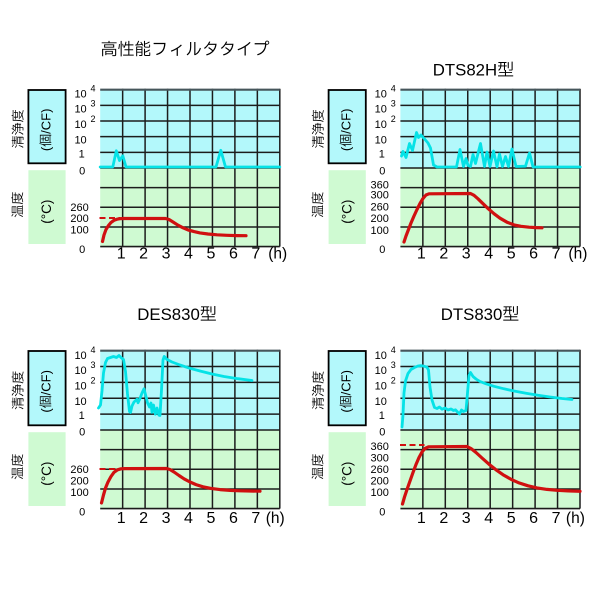 This screenshot has height=600, width=600. Describe the element at coordinates (472, 314) in the screenshot. I see `svg-text: DTS830` at that location.